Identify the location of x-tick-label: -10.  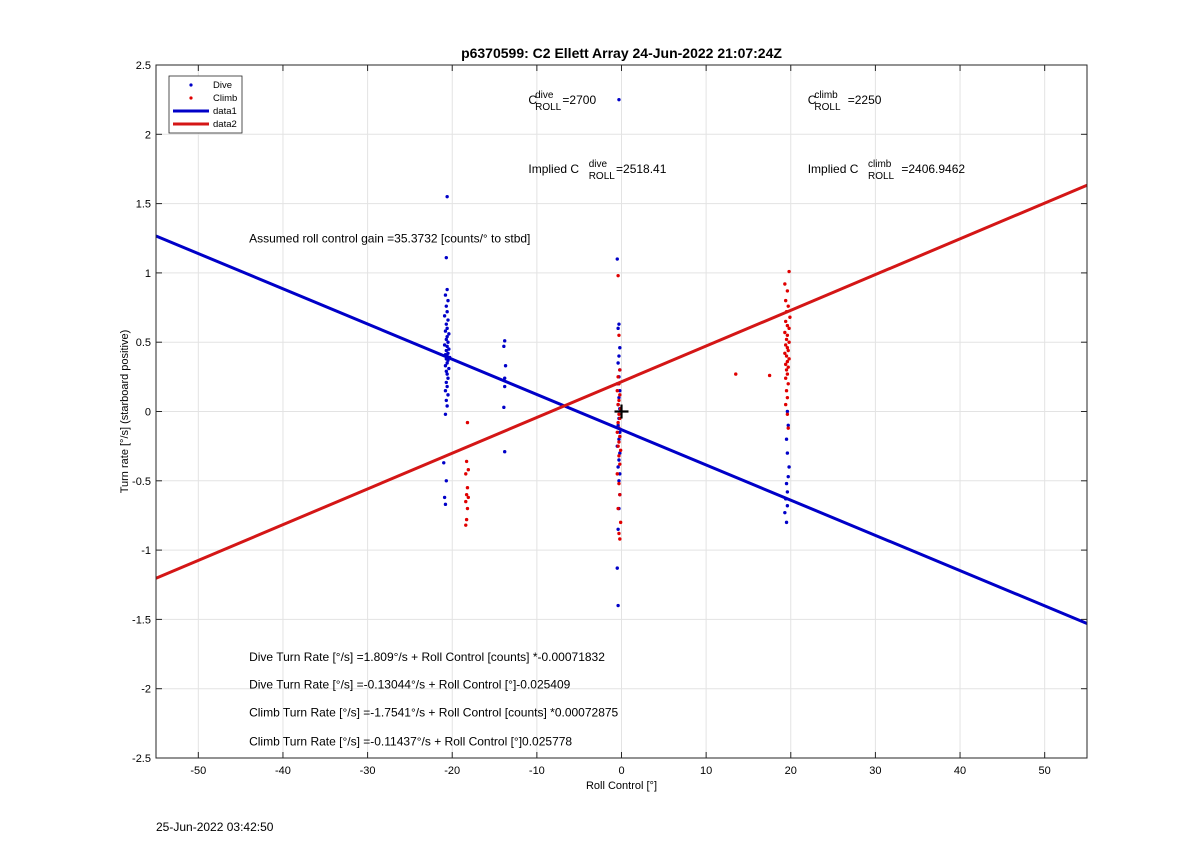
(537, 771).